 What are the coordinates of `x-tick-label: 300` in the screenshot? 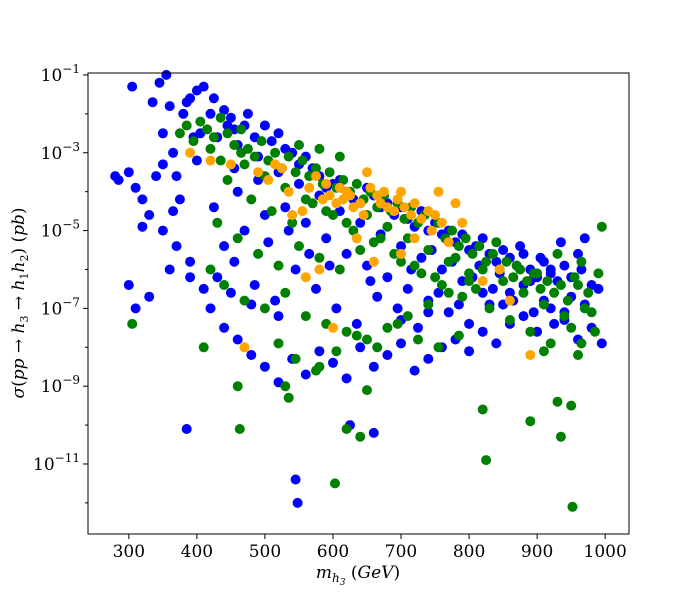 It's located at (129, 552).